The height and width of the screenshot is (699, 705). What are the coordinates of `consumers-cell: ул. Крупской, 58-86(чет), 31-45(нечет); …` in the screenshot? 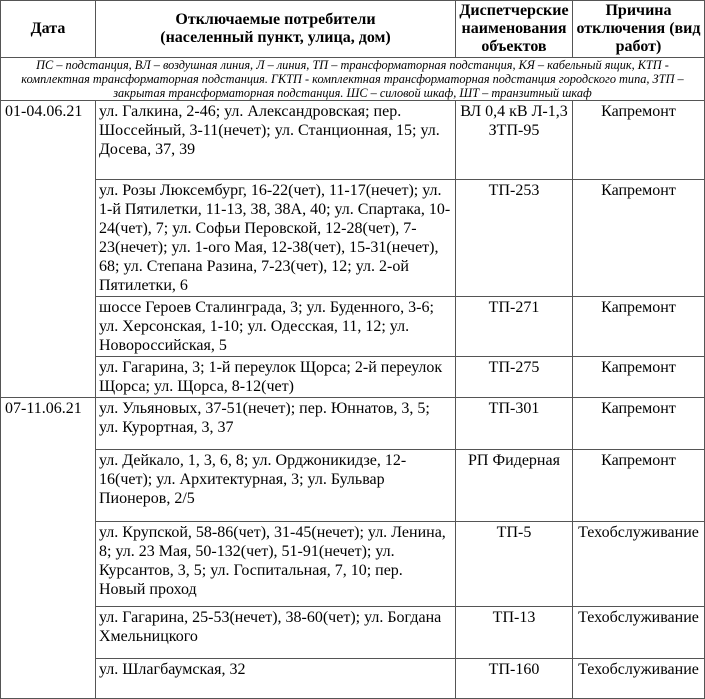 It's located at (275, 564).